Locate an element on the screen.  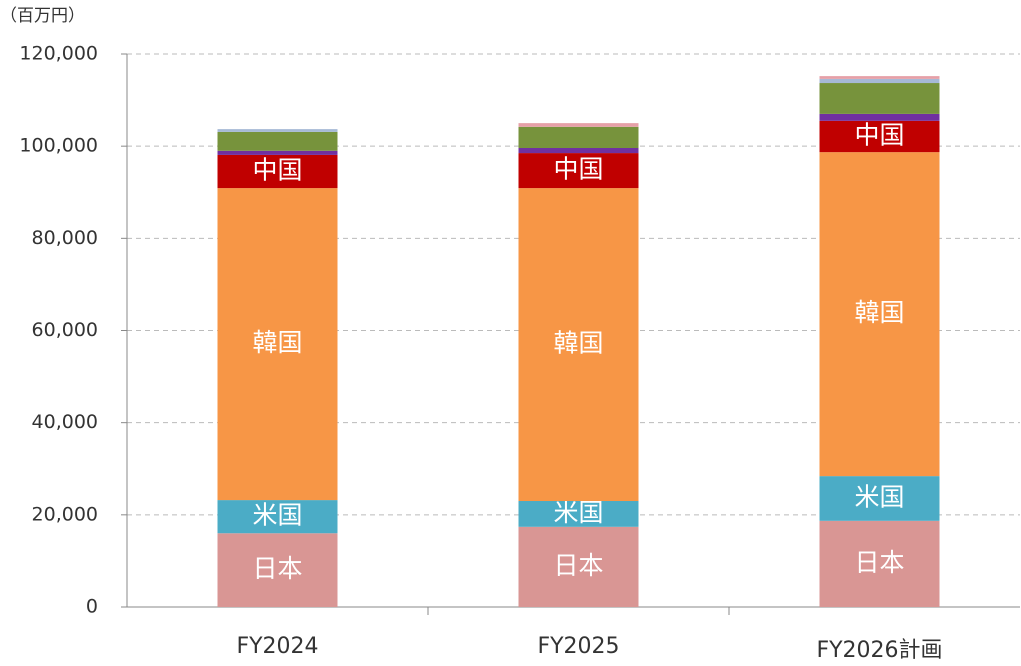
x-tick-label: FY2025 is located at coordinates (578, 646).